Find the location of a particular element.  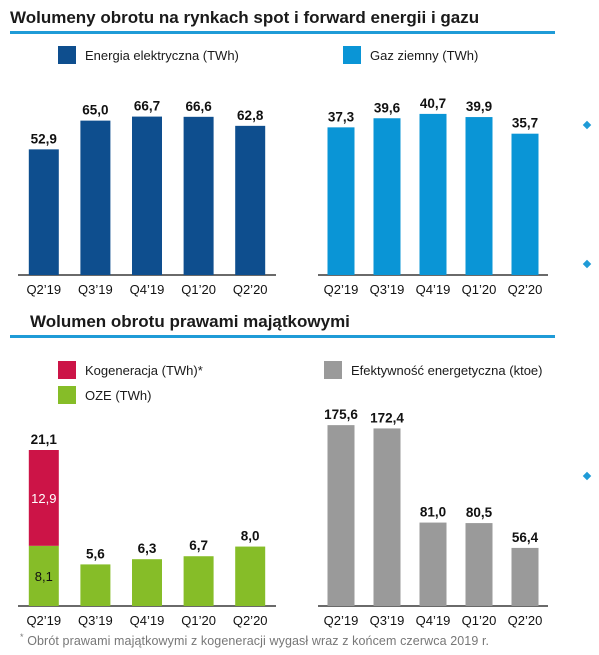

footnote-marker: * is located at coordinates (22, 637).